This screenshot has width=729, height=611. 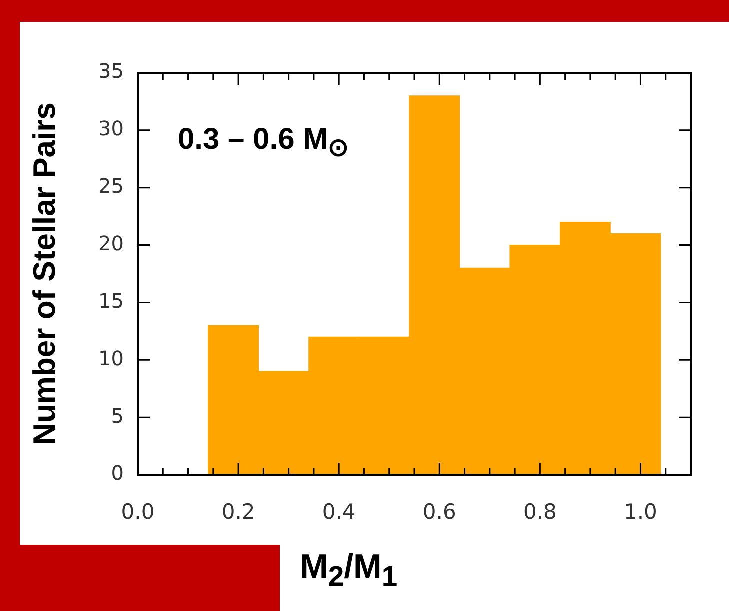 I want to click on x-tick-label: 0.8, so click(x=540, y=512).